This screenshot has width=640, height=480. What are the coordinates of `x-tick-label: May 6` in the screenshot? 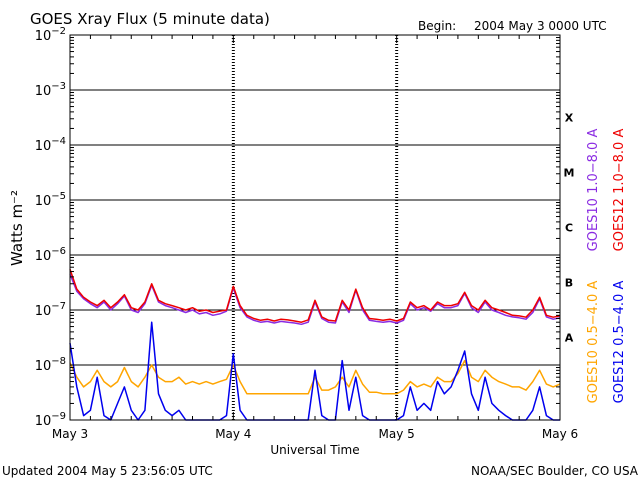 It's located at (560, 434).